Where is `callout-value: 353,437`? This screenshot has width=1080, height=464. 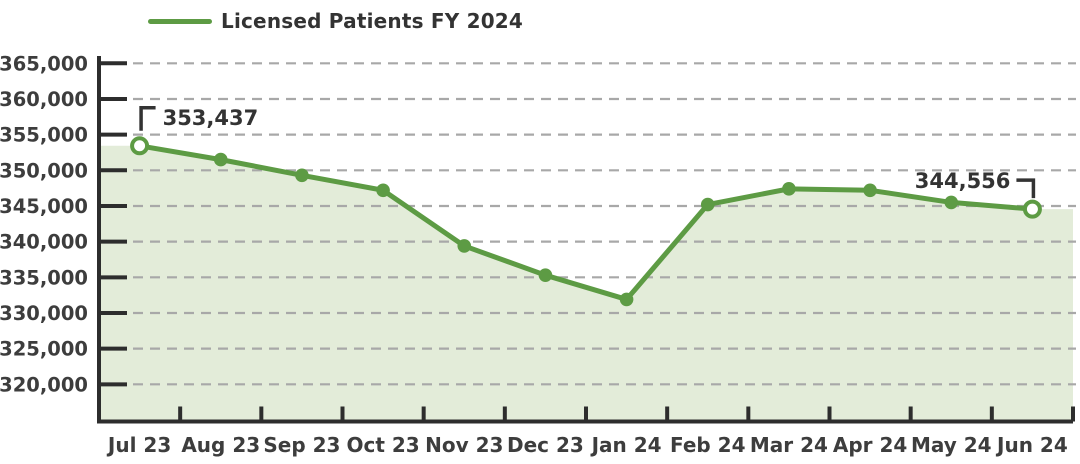
callout-value: 353,437 is located at coordinates (211, 118).